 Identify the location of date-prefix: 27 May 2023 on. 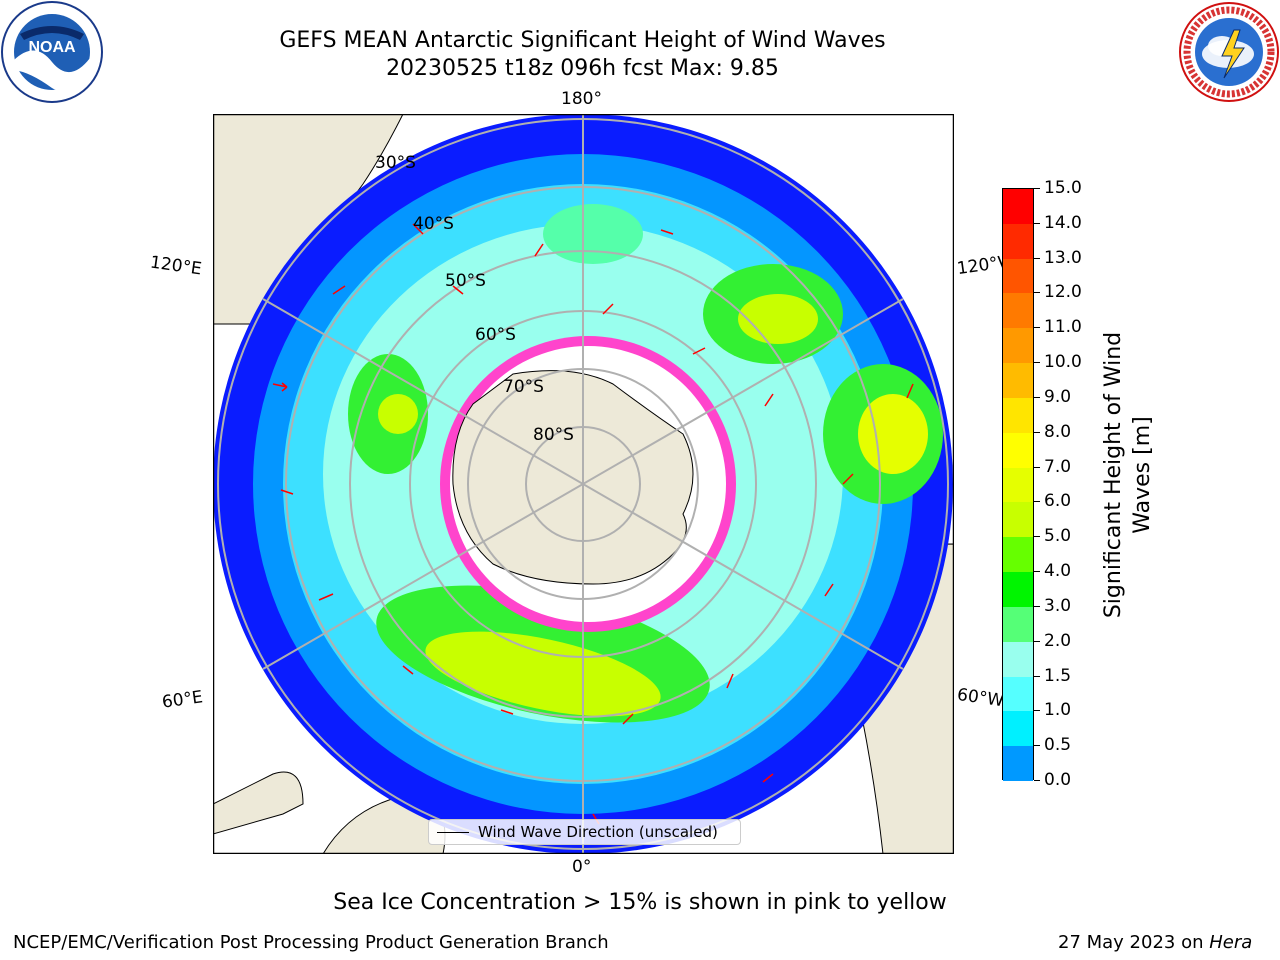
(1134, 942).